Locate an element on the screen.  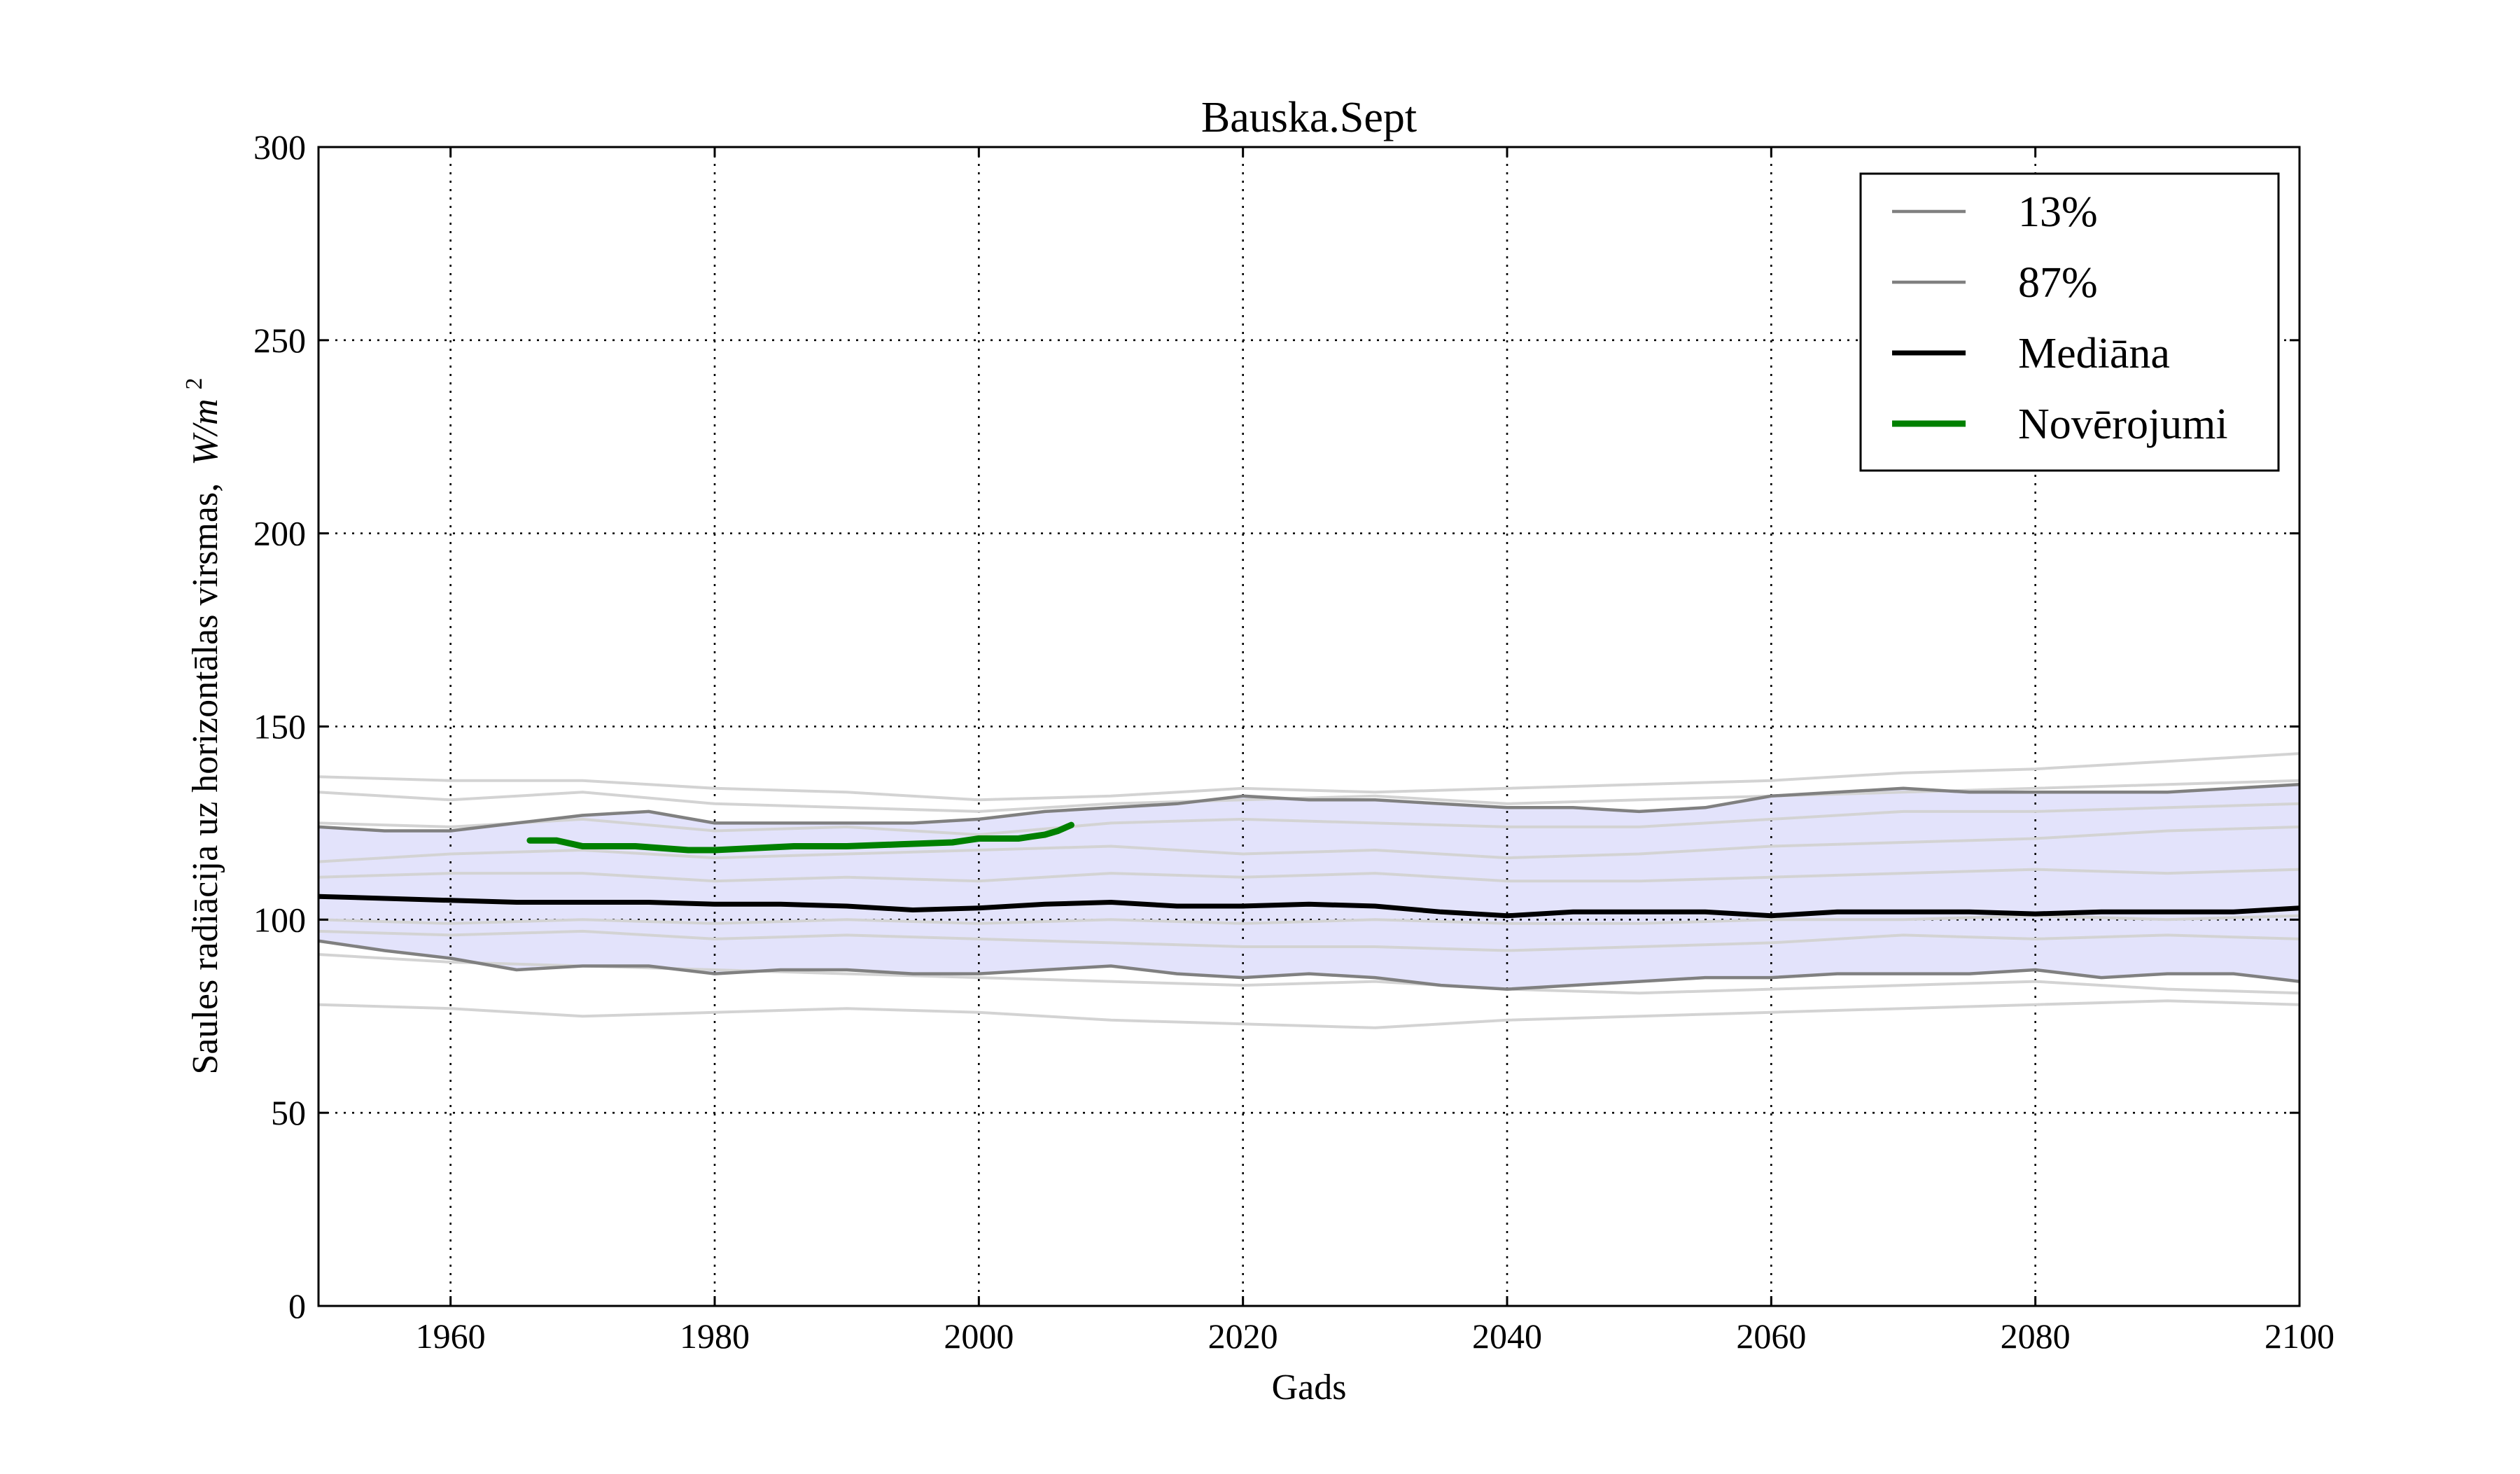
series-lines is located at coordinates (1309, 887).